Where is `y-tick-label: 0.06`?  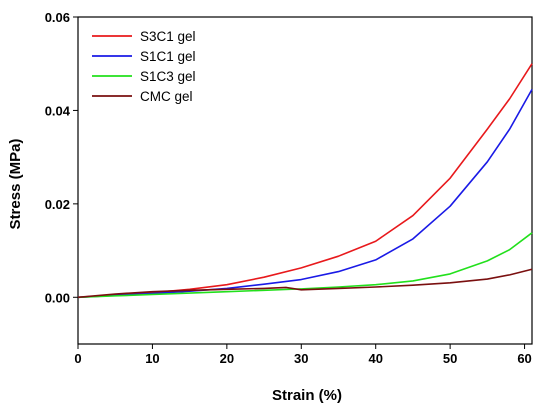
y-tick-label: 0.06 is located at coordinates (57, 17).